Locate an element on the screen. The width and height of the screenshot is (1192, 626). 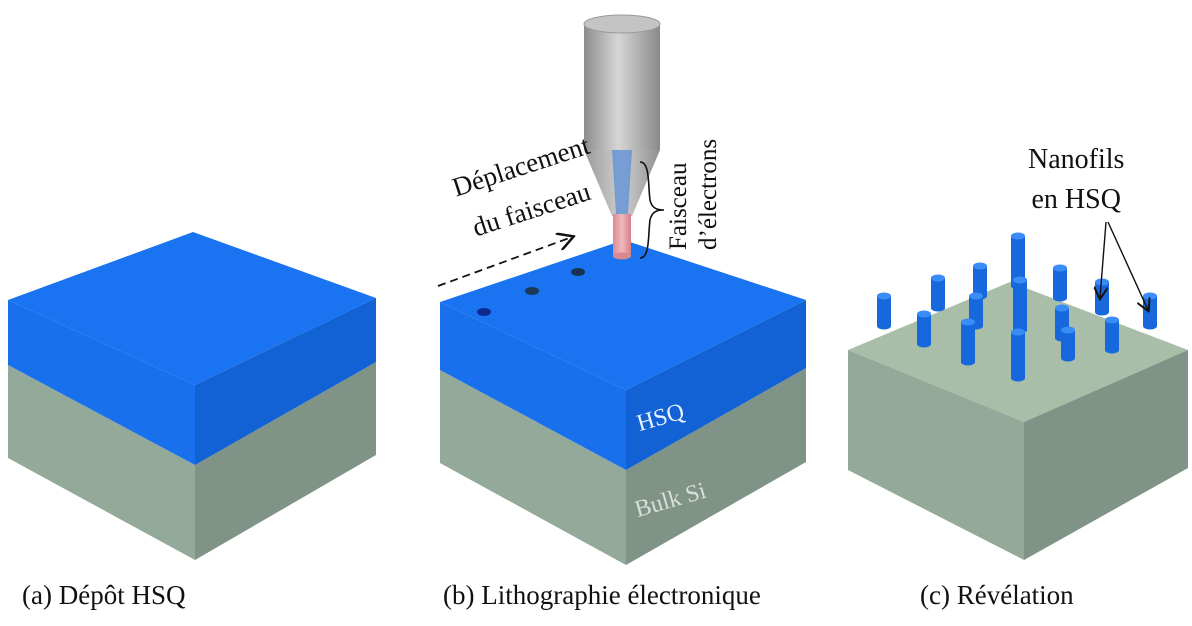
electron-gun is located at coordinates (622, 137).